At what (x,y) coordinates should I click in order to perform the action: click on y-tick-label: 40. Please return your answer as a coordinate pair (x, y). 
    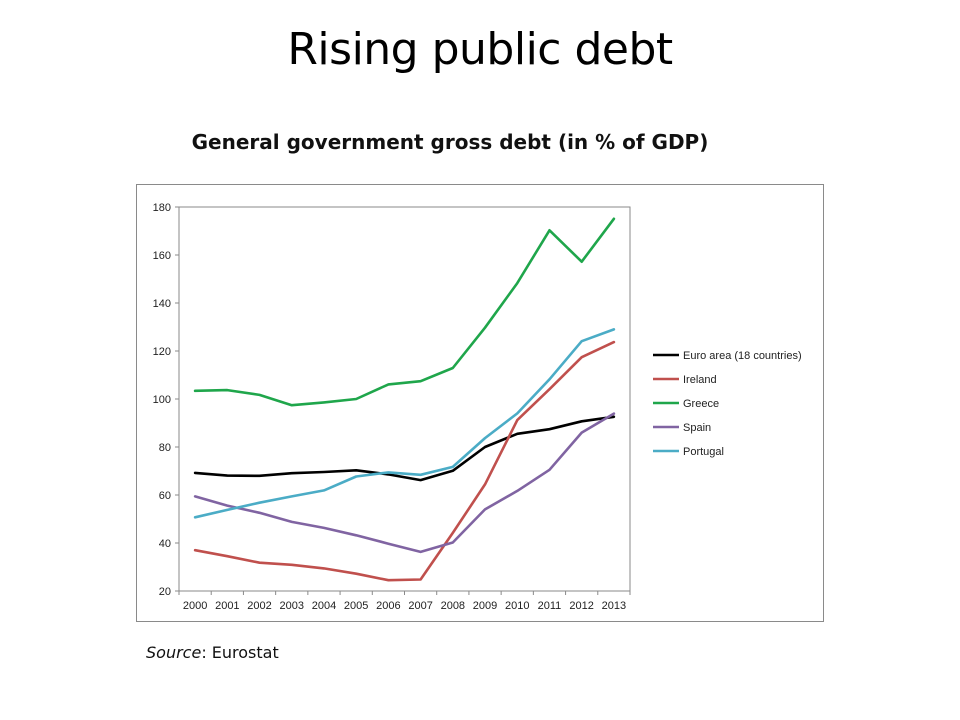
    Looking at the image, I should click on (165, 544).